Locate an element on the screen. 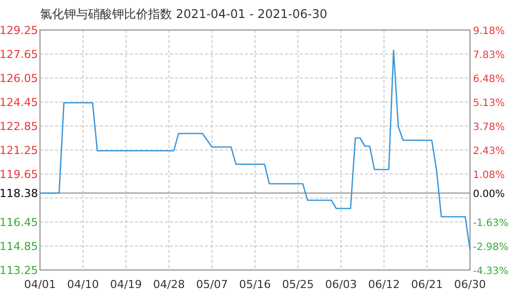 Image resolution: width=520 pixels, height=300 pixels. x-tick-label: 05/16 is located at coordinates (255, 284).